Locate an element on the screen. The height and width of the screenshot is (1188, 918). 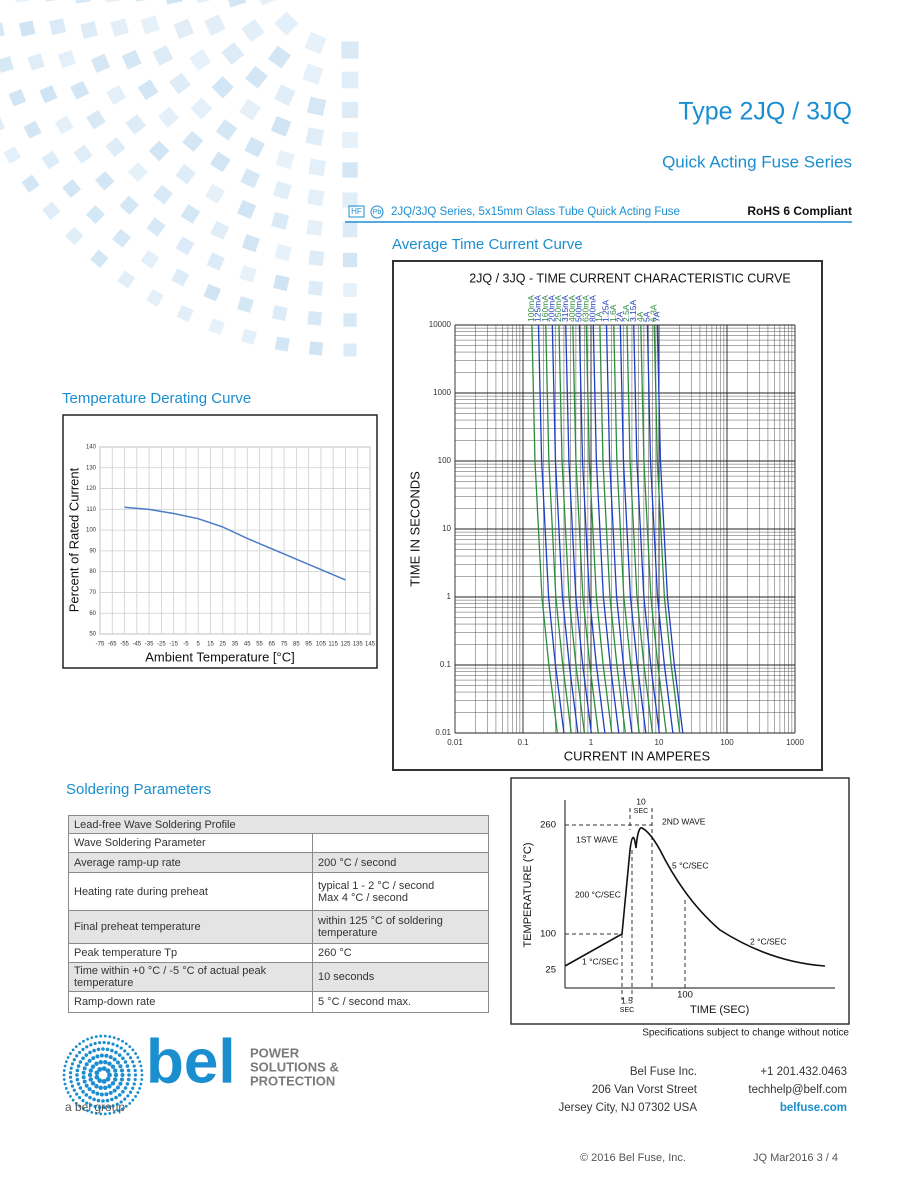
subtitle: Quick Acting Fuse Series is located at coordinates (757, 161).